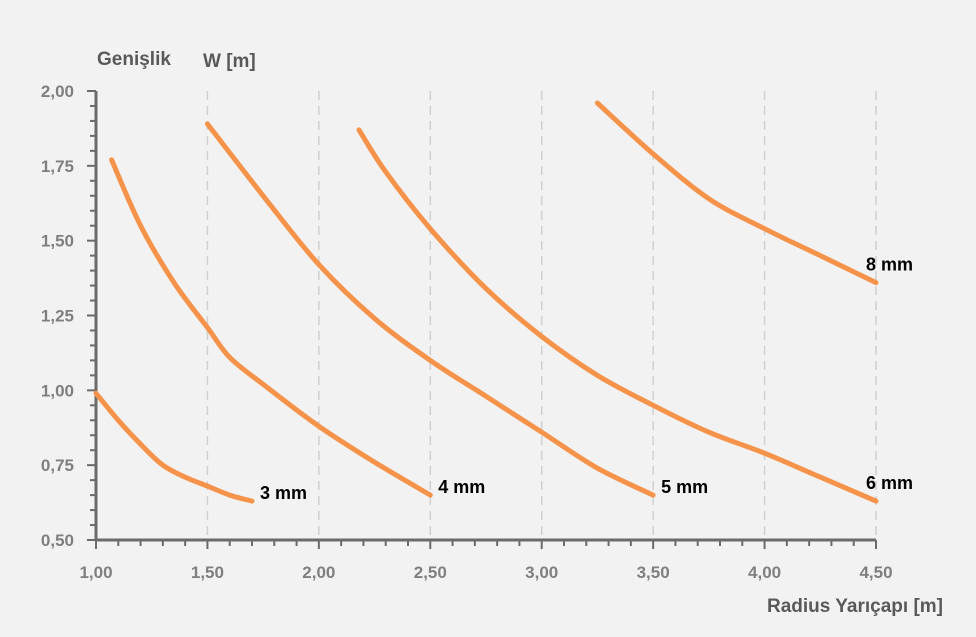 Image resolution: width=976 pixels, height=637 pixels. What do you see at coordinates (57, 390) in the screenshot?
I see `y-tick-label: 1,00` at bounding box center [57, 390].